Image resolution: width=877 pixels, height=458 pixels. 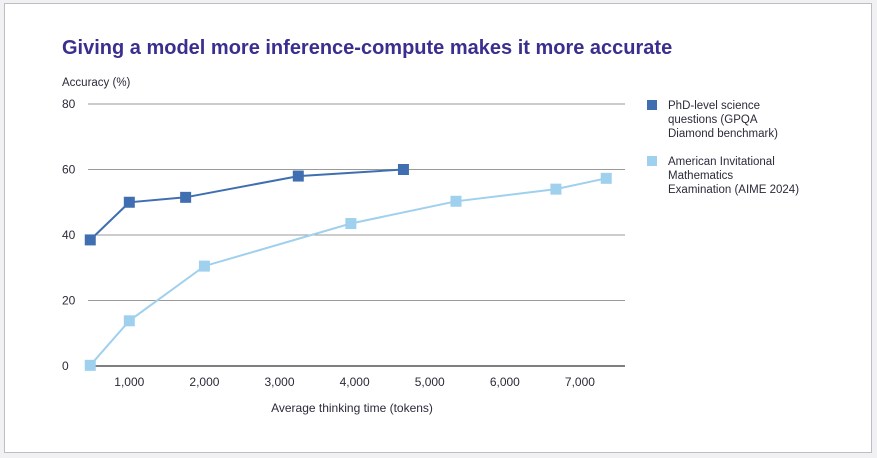 What do you see at coordinates (129, 382) in the screenshot?
I see `x-tick-label-1000: 1,000` at bounding box center [129, 382].